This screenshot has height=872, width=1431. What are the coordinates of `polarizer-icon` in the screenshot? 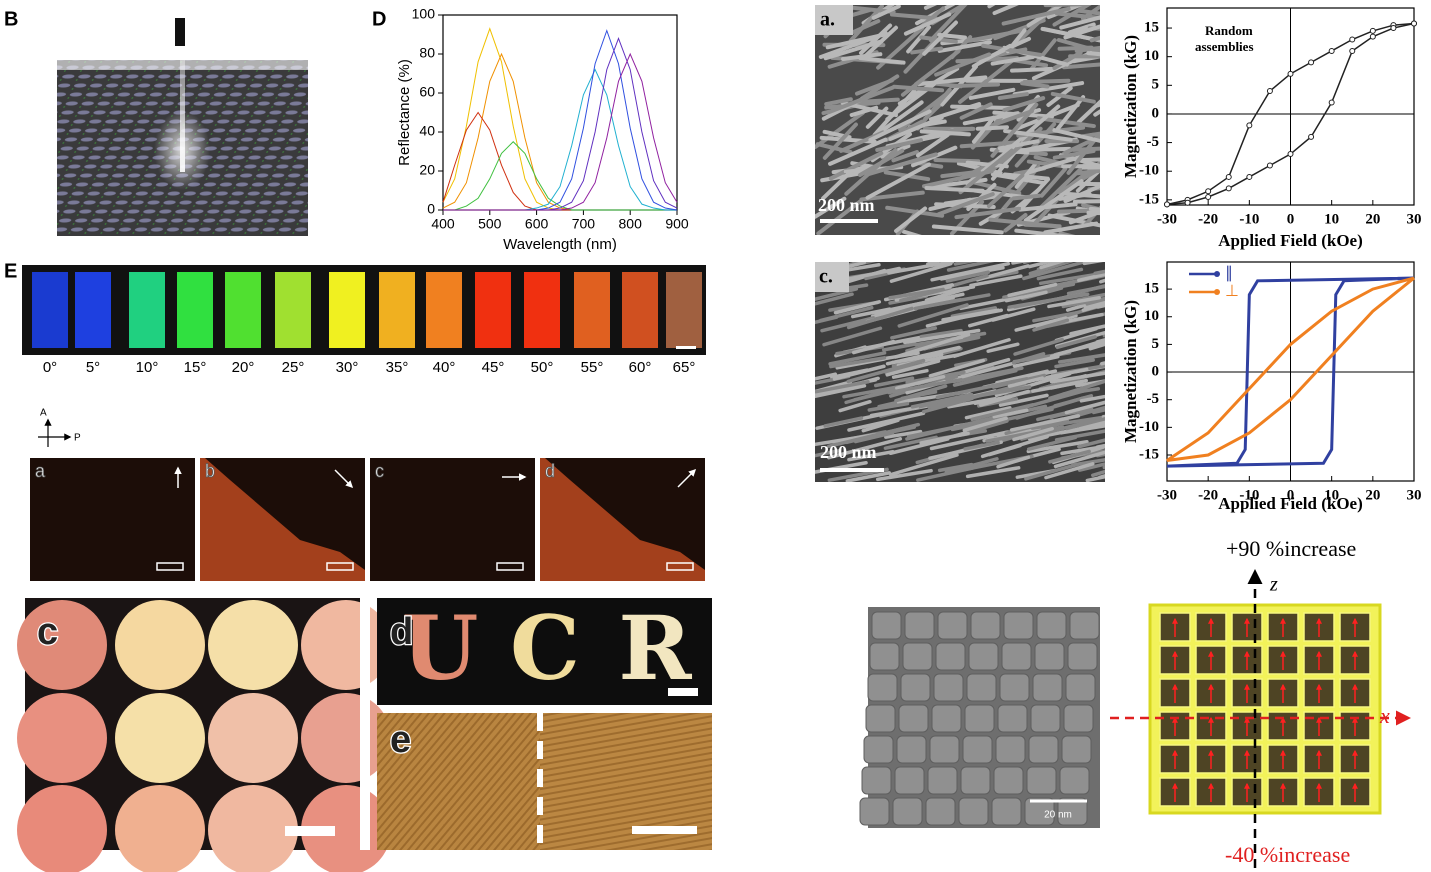 It's located at (55, 432).